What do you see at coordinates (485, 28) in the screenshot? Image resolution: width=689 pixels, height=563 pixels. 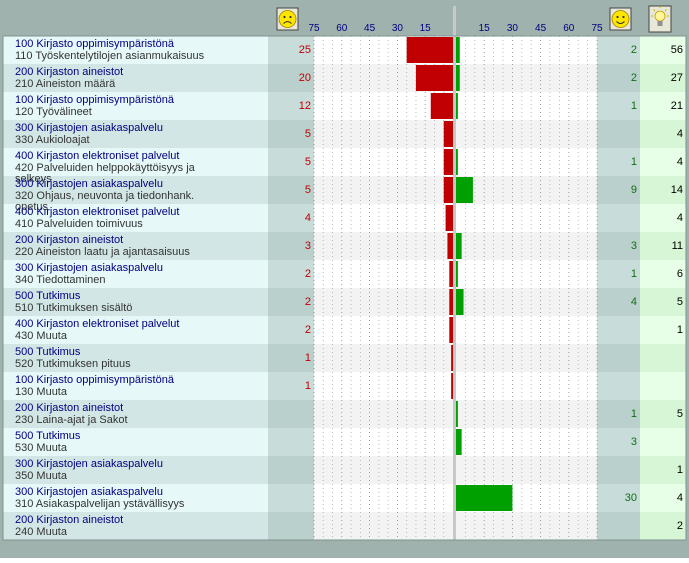 I see `pos-tick-label: 15` at bounding box center [485, 28].